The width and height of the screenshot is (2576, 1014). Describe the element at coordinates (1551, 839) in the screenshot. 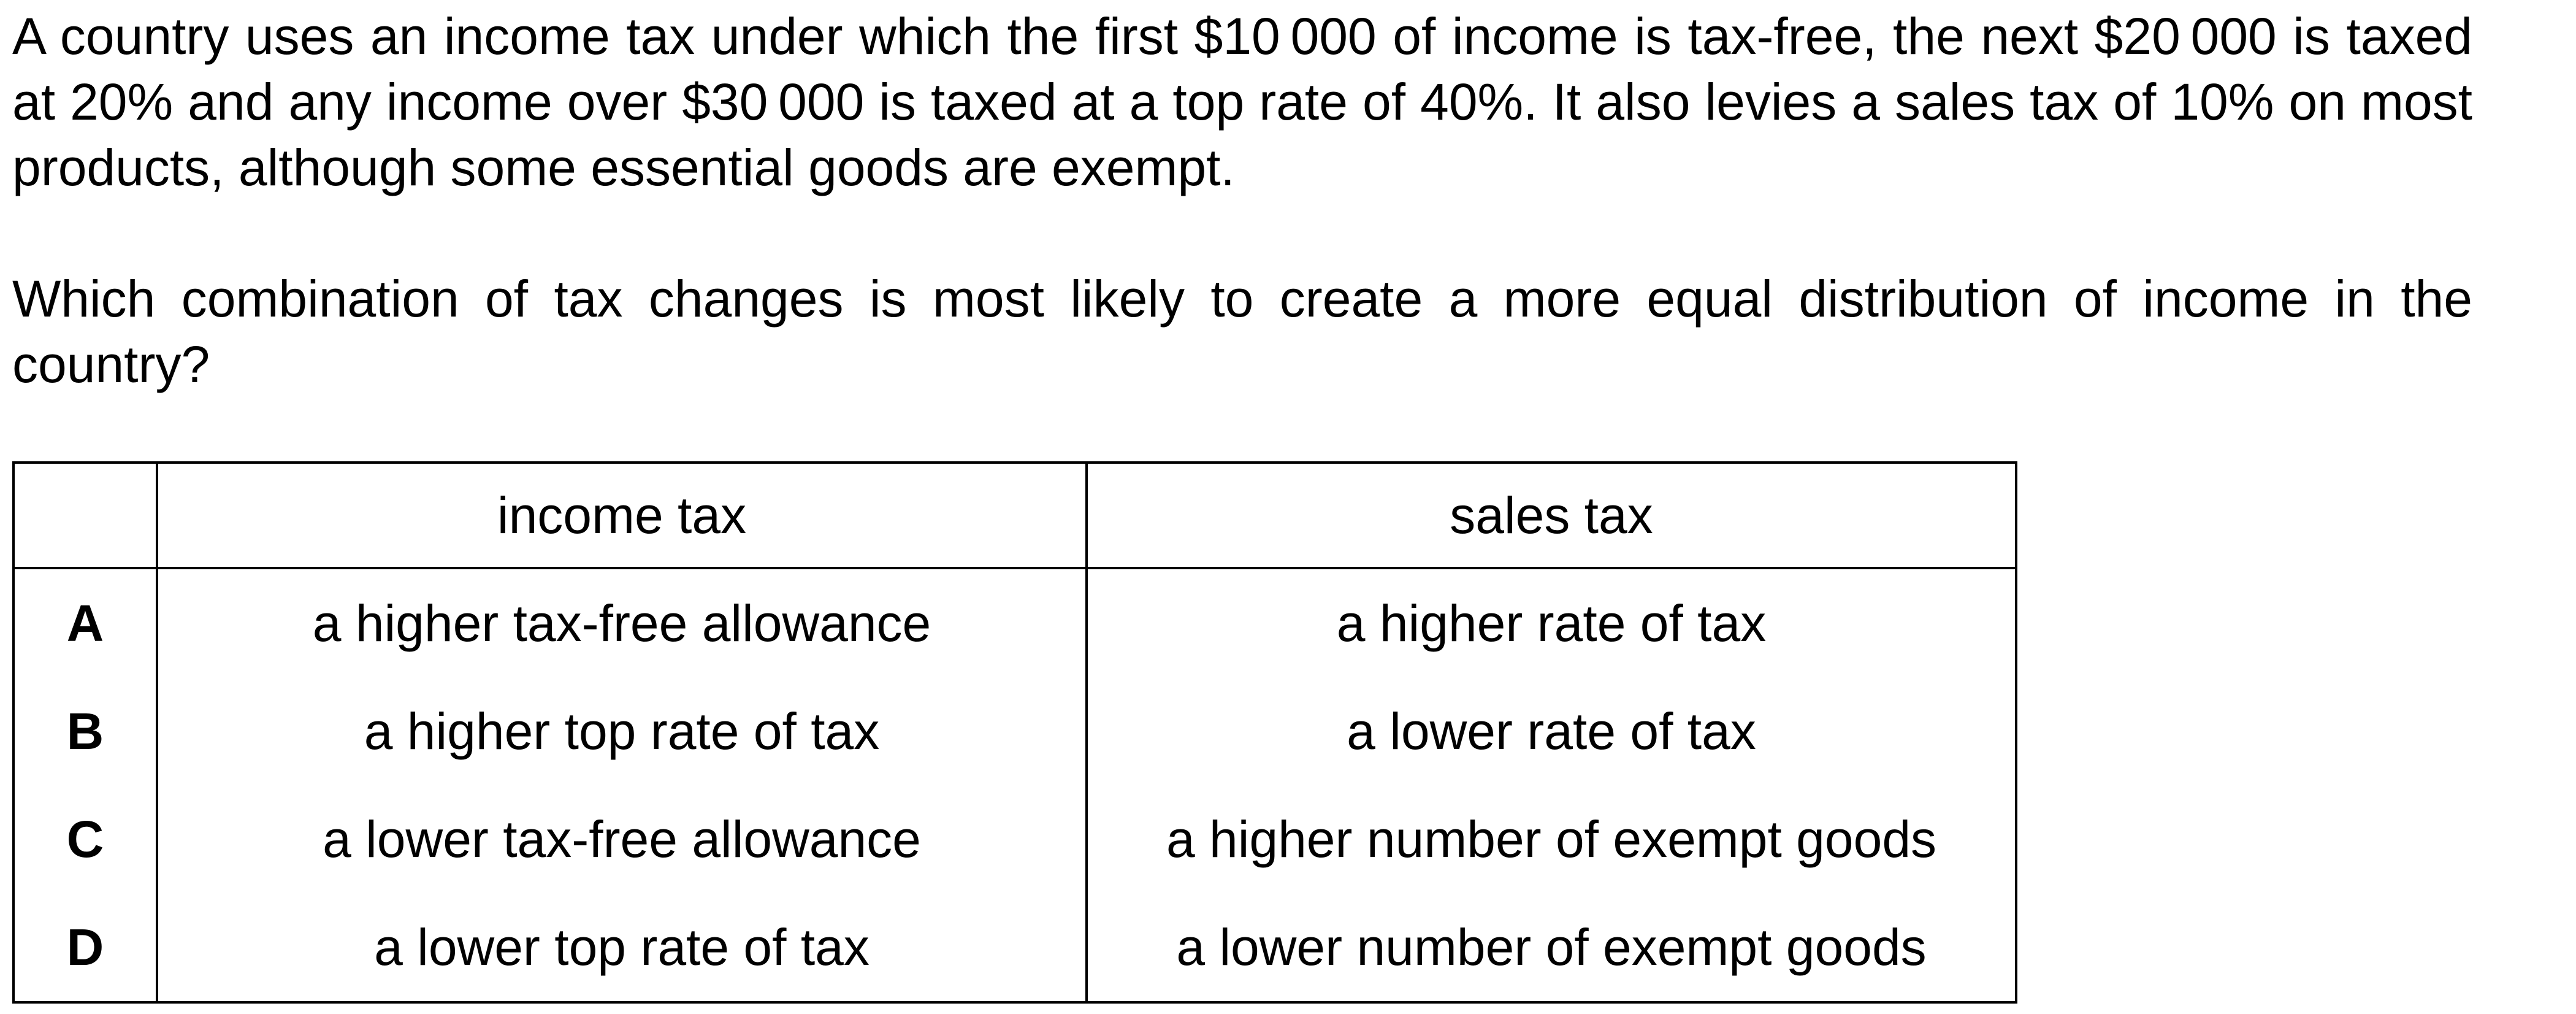

I see `sales-tax-cell: a higher number of exempt goods` at that location.